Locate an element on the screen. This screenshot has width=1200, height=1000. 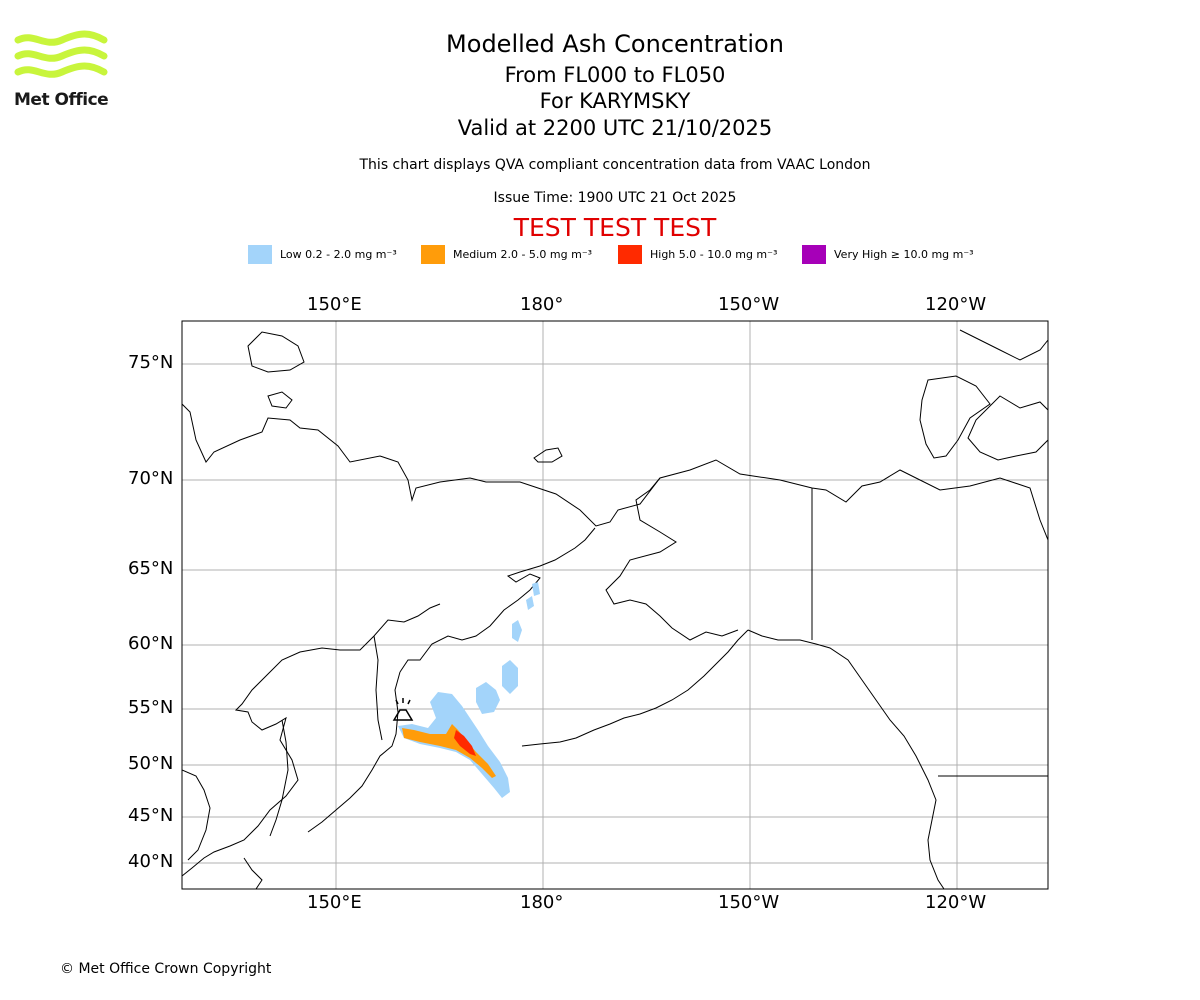
lat-tick-60n: 60°N is located at coordinates (151, 643).